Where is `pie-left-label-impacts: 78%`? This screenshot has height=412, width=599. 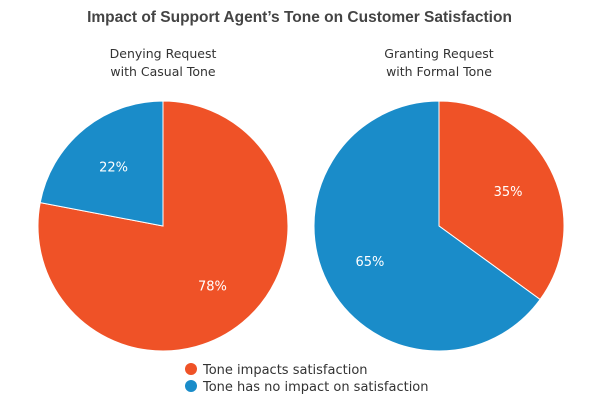 pie-left-label-impacts: 78% is located at coordinates (212, 287).